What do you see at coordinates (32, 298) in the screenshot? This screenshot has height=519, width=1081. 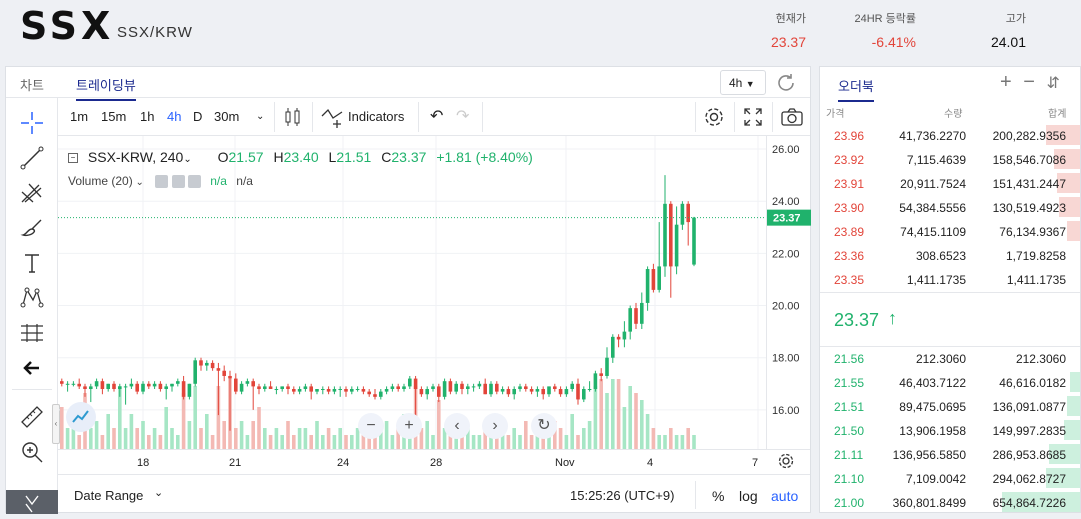 I see `pattern-icon` at bounding box center [32, 298].